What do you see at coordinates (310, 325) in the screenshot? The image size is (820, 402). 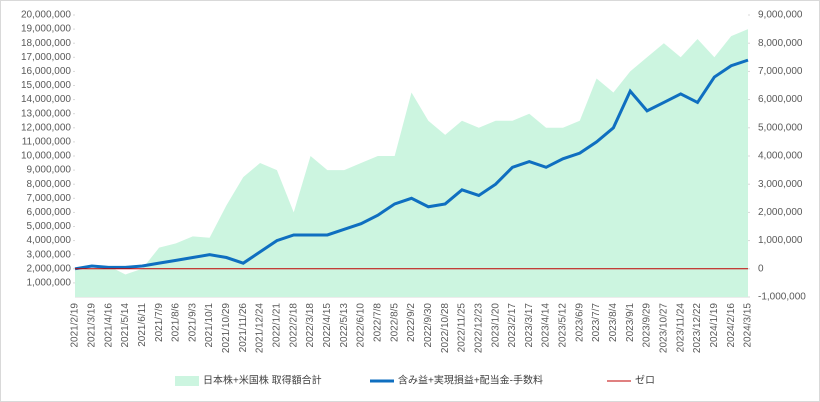 I see `x-tick-label: 2022/3/18` at bounding box center [310, 325].